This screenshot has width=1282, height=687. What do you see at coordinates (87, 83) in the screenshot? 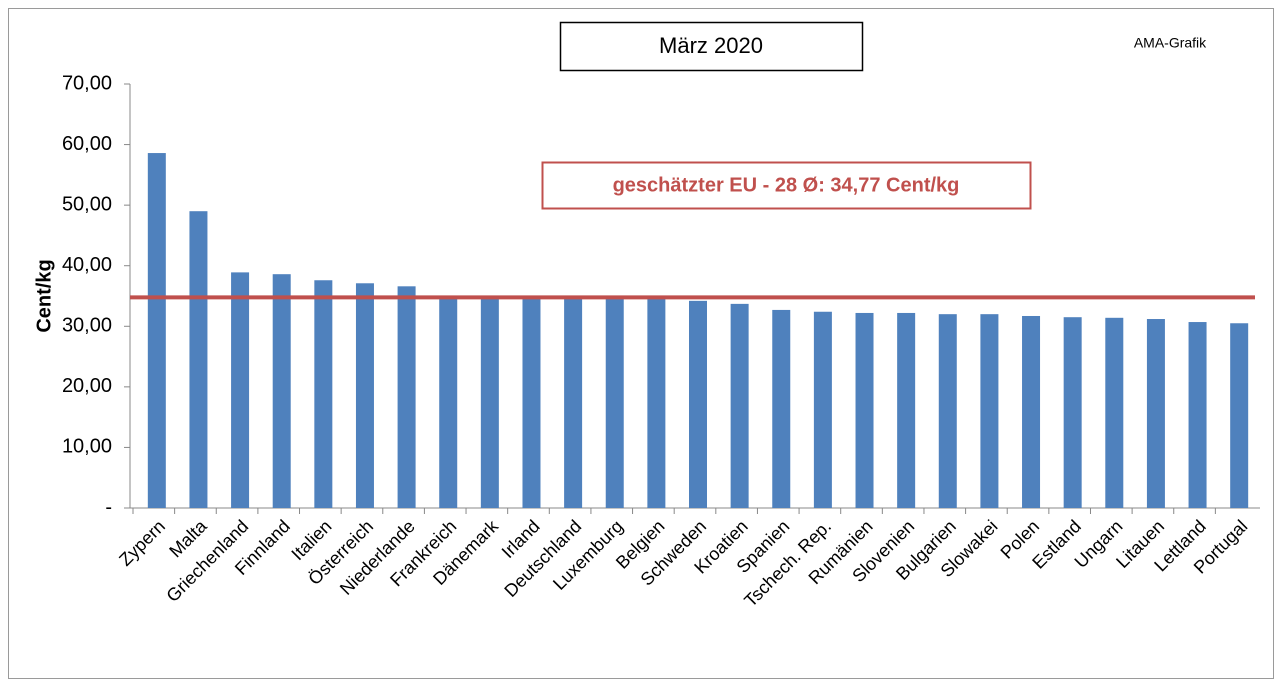
I see `y-tick-label: 70,00` at bounding box center [87, 83].